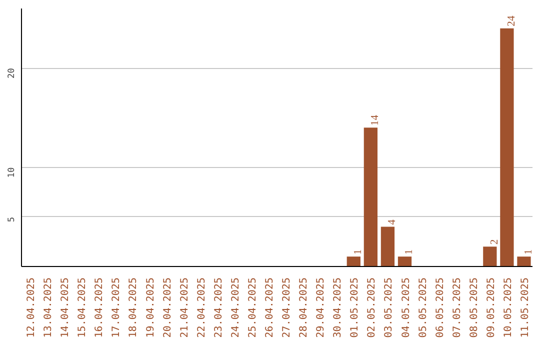 Image resolution: width=540 pixels, height=340 pixels. Describe the element at coordinates (287, 307) in the screenshot. I see `x-tick-label: 27.04.2025` at that location.